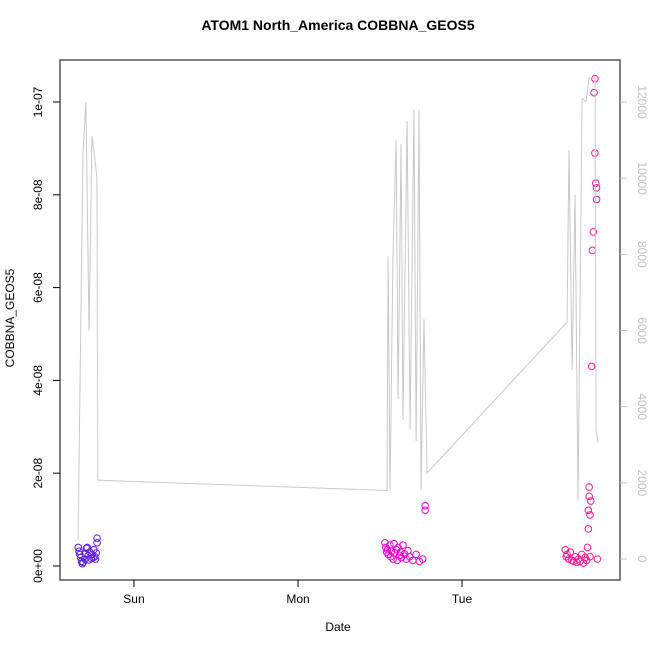 This screenshot has width=650, height=650. Describe the element at coordinates (38, 287) in the screenshot. I see `y-tick-label: 6e-08` at that location.